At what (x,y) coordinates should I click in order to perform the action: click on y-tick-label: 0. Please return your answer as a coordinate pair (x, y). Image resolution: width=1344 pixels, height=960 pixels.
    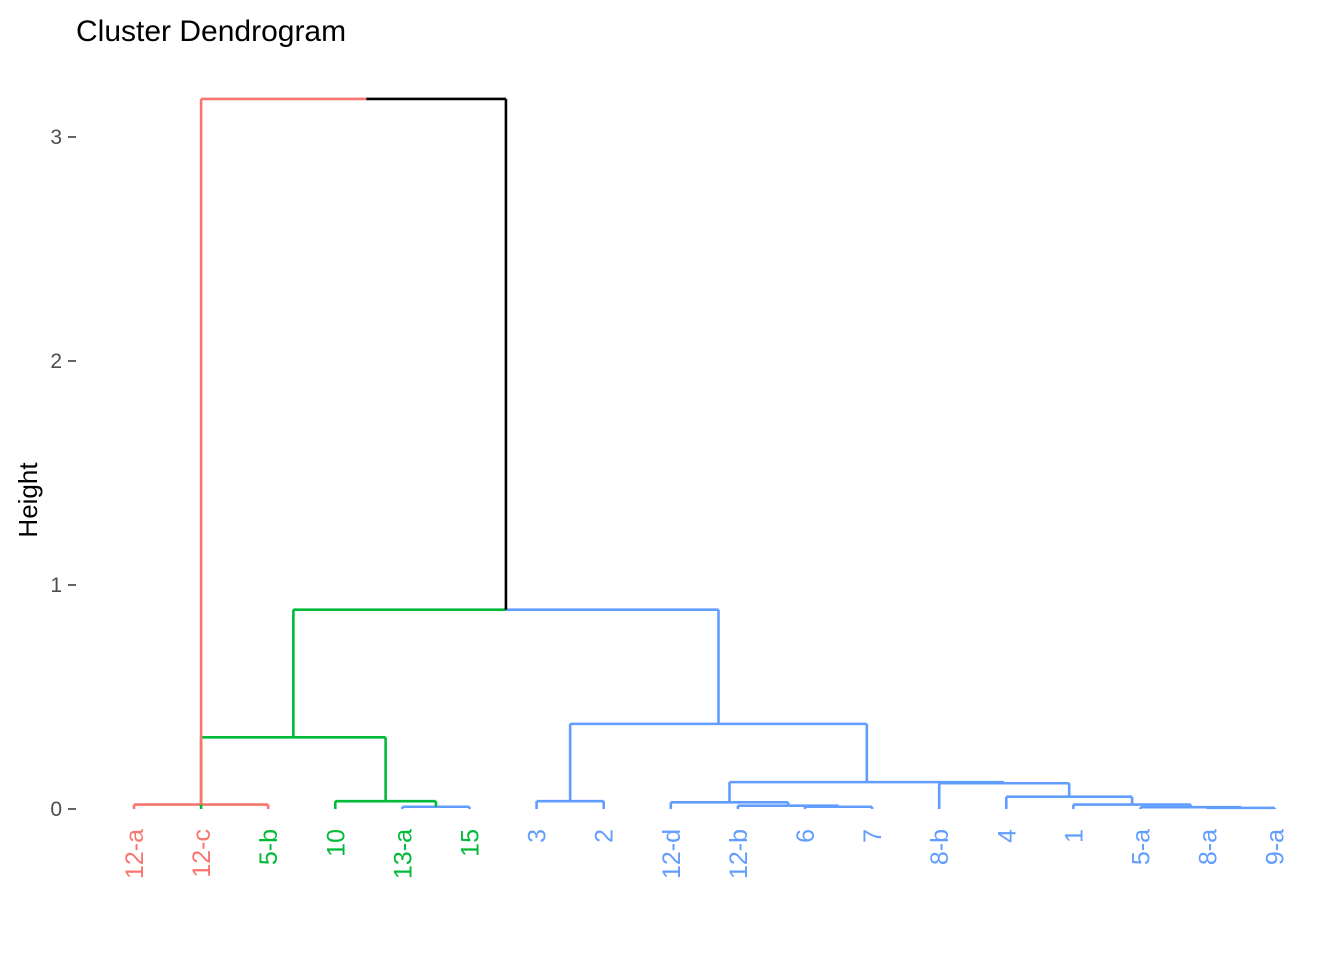
    Looking at the image, I should click on (56, 809).